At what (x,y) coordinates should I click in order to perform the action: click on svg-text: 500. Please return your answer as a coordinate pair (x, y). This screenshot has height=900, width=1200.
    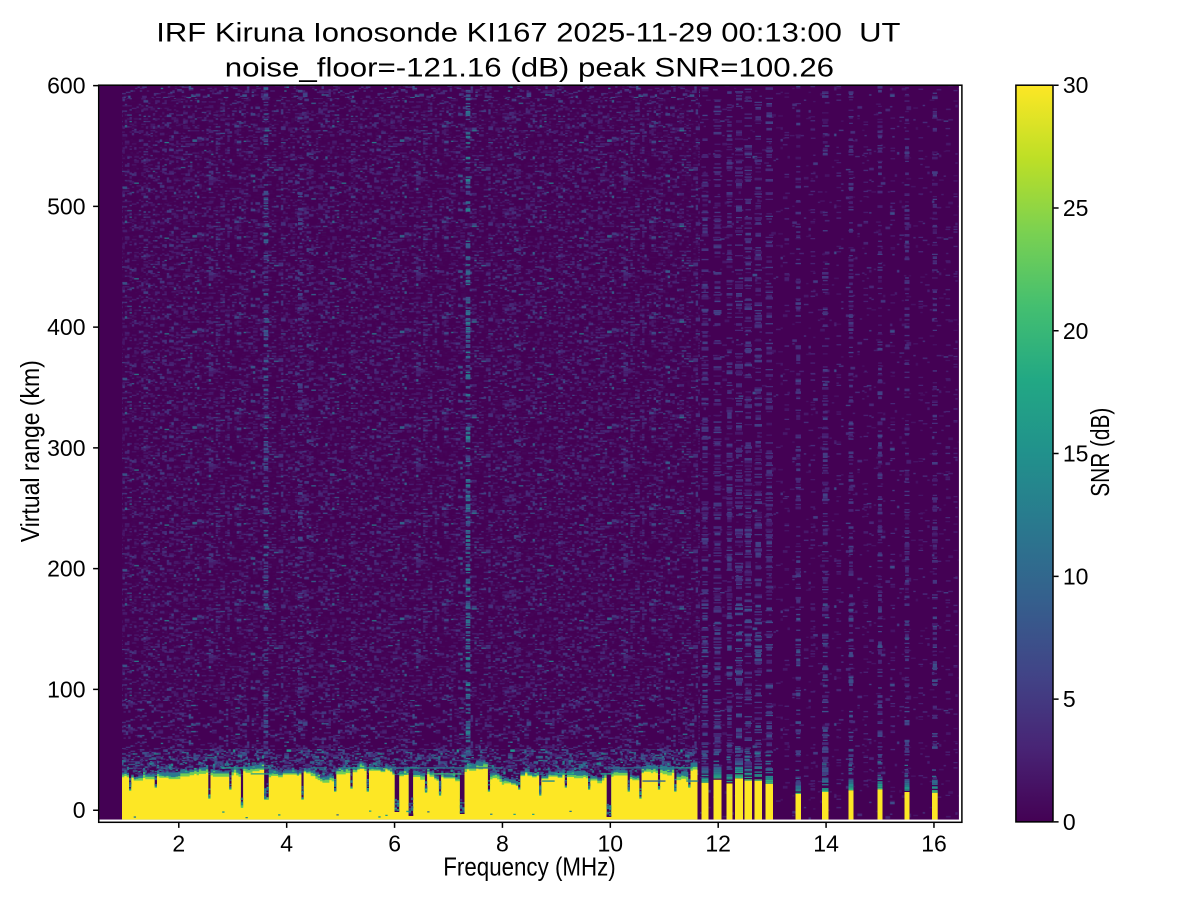
    Looking at the image, I should click on (66, 206).